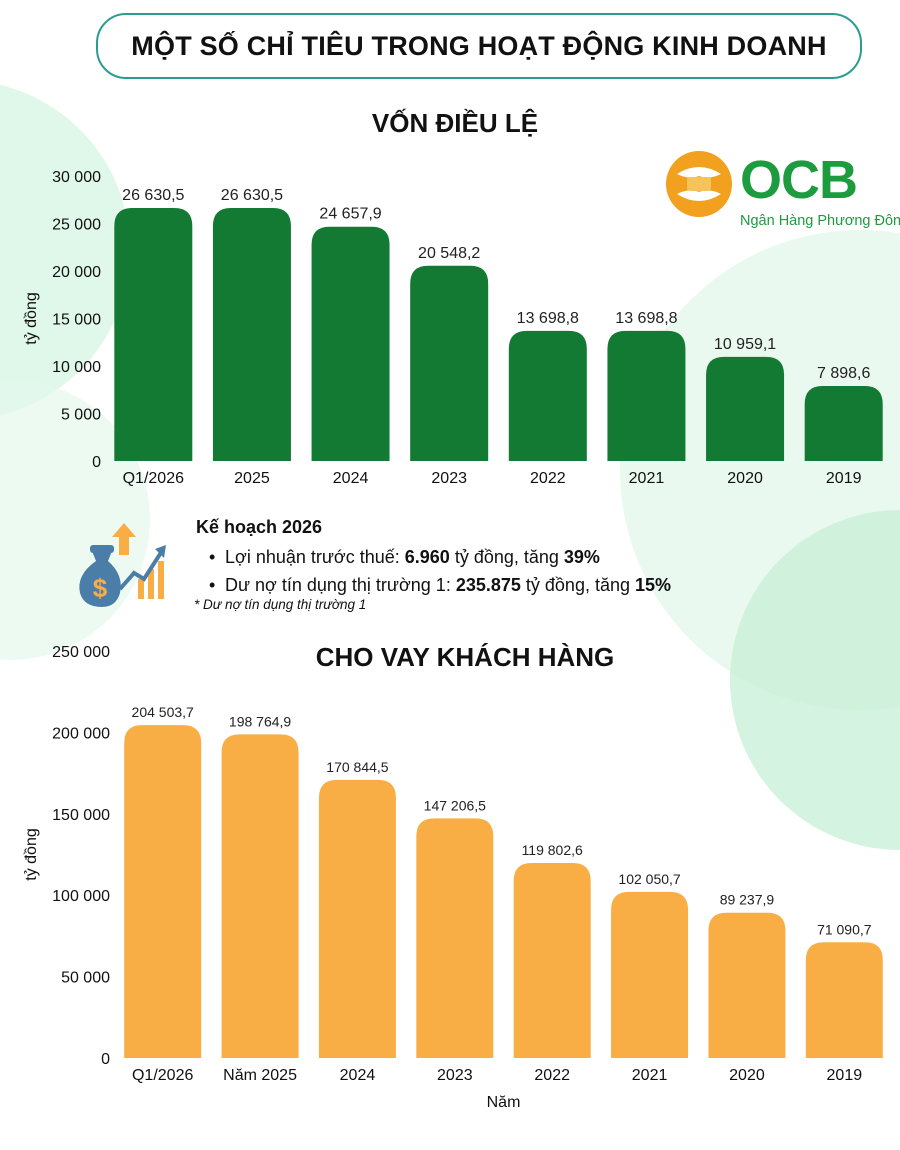 The width and height of the screenshot is (900, 1150). I want to click on profit-growth: 39%, so click(581, 557).